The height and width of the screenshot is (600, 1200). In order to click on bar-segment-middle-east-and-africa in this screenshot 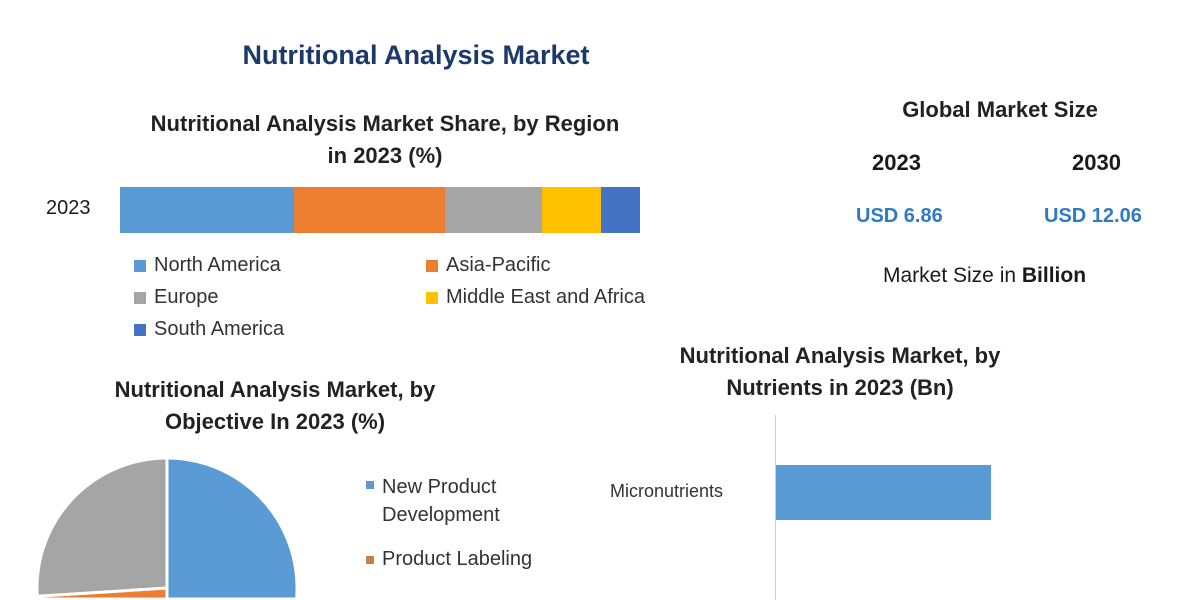, I will do `click(571, 210)`.